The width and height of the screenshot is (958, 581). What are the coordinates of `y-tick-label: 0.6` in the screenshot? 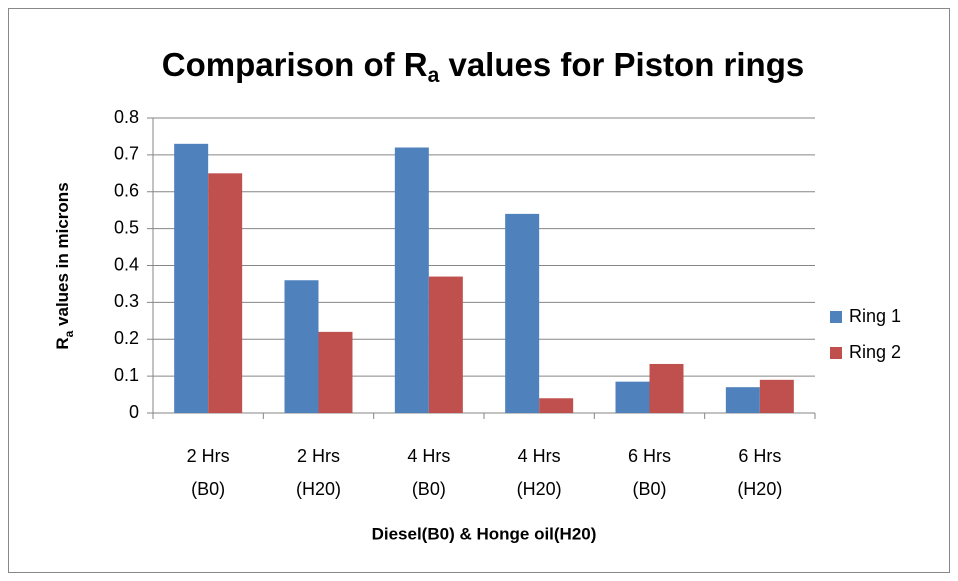 It's located at (126, 191).